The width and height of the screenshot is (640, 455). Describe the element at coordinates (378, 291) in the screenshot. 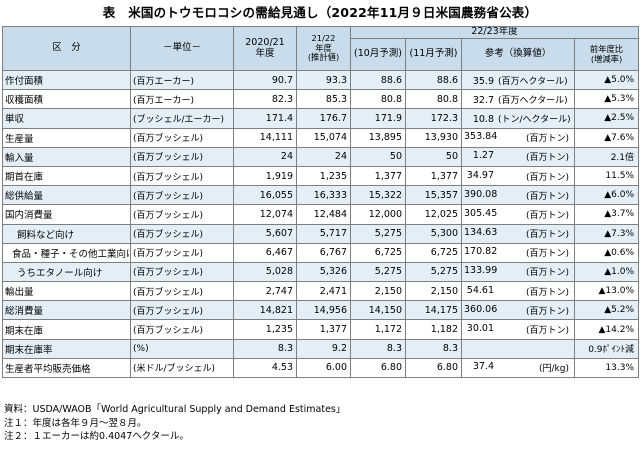

I see `value-october: 2,150` at that location.